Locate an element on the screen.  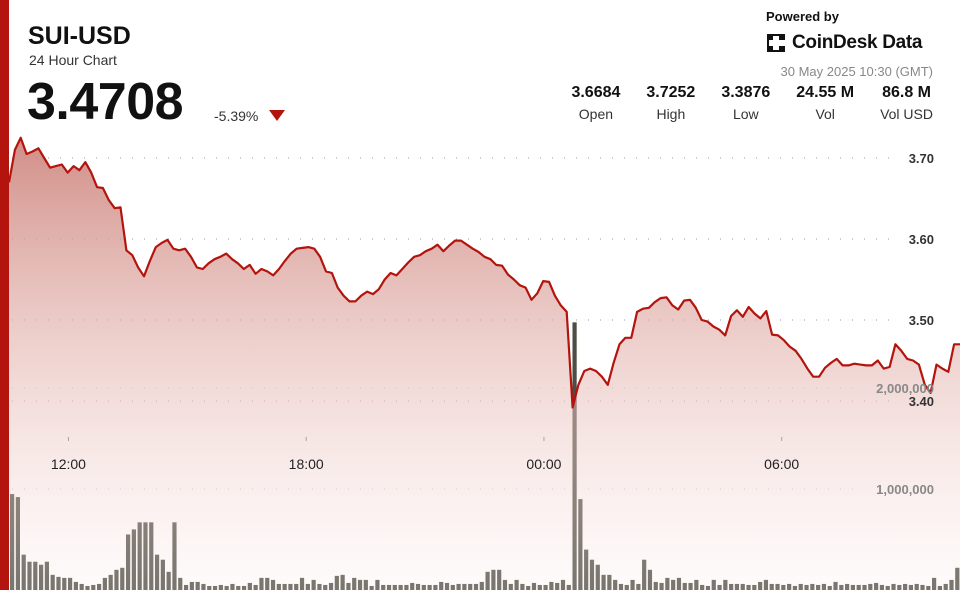
stat-label: Open is located at coordinates (596, 114).